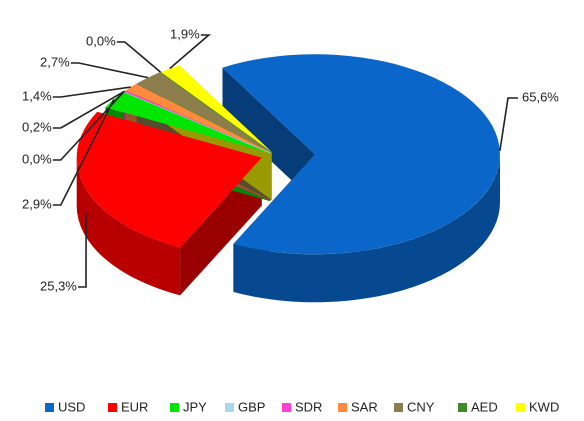 The image size is (584, 421). What do you see at coordinates (195, 406) in the screenshot?
I see `legend-label: JPY` at bounding box center [195, 406].